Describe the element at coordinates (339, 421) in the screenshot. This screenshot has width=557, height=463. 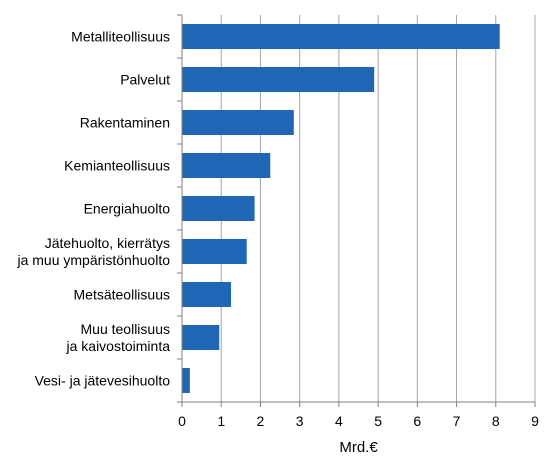
I see `x-tick-label-4: 4` at that location.